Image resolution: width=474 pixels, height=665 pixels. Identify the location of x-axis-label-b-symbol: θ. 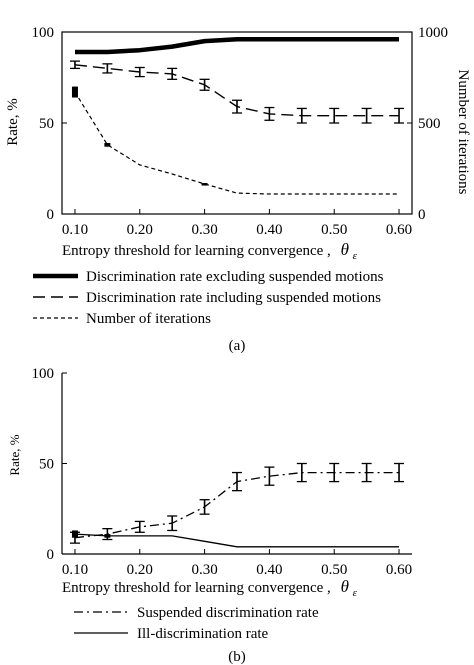
(345, 586).